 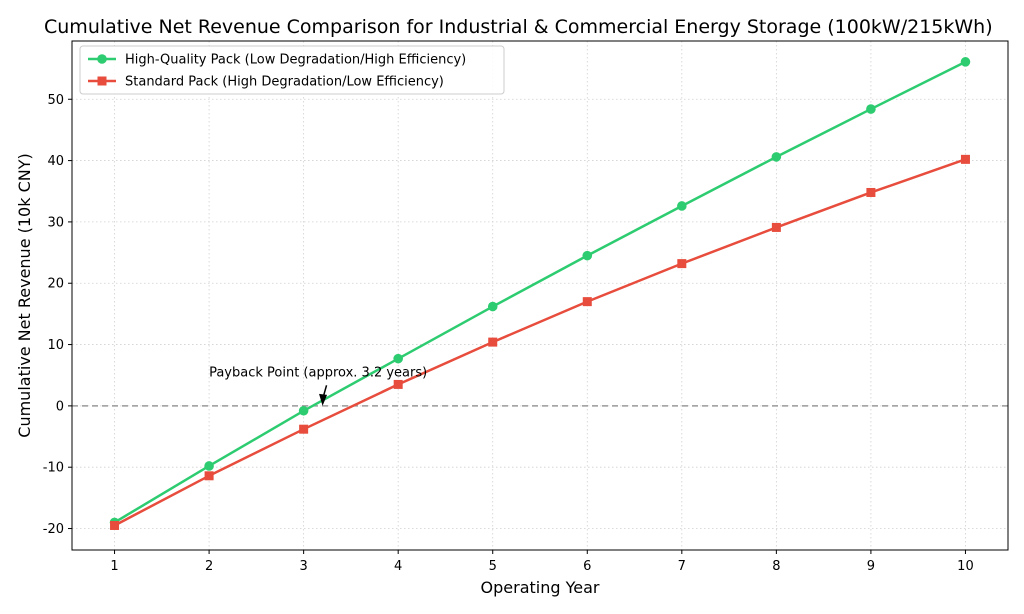 I want to click on x-tick-label: 9, so click(x=871, y=566).